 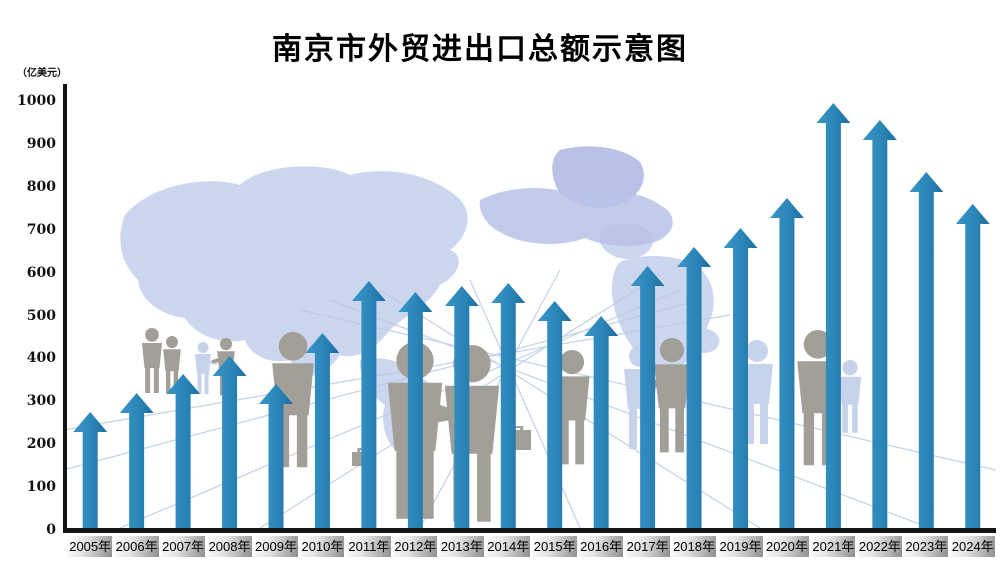 What do you see at coordinates (42, 73) in the screenshot?
I see `y-axis-unit-label: （亿美元）` at bounding box center [42, 73].